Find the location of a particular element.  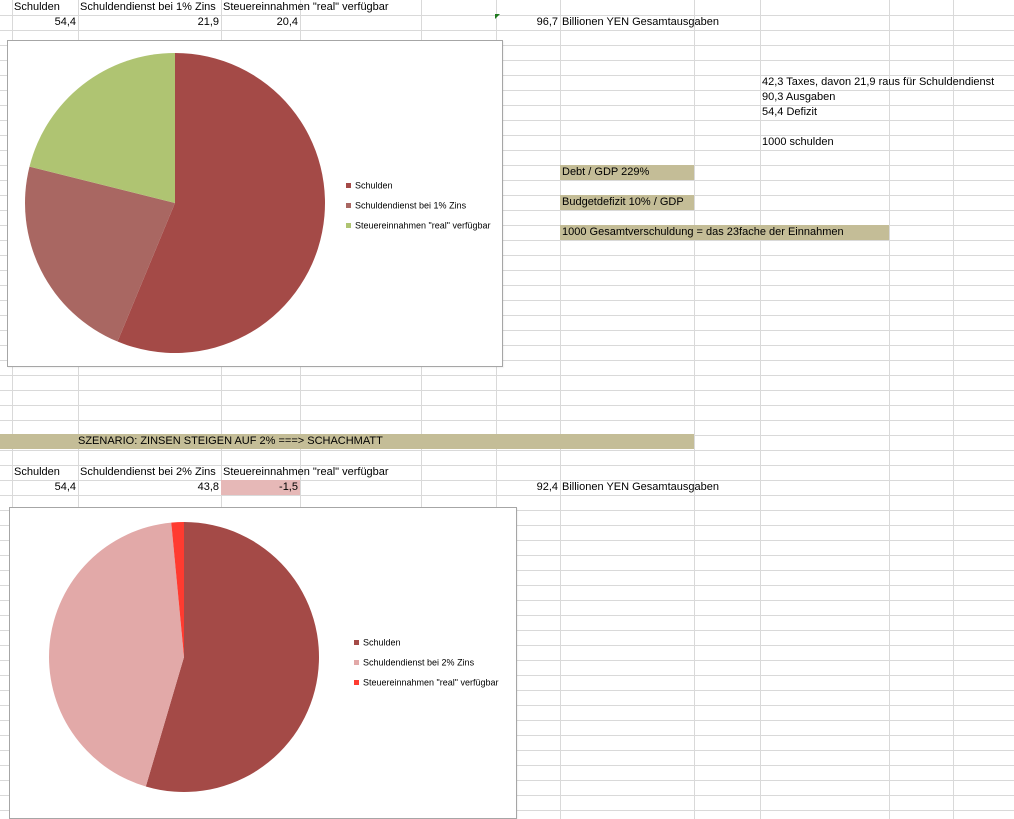

pie-chart-2-plot is located at coordinates (184, 657).